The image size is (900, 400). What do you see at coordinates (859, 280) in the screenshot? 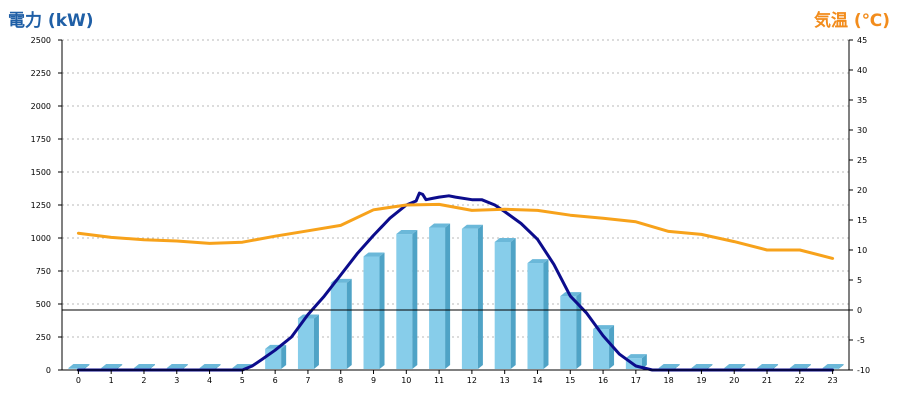
I see `right-tick-label: 5` at bounding box center [859, 280].